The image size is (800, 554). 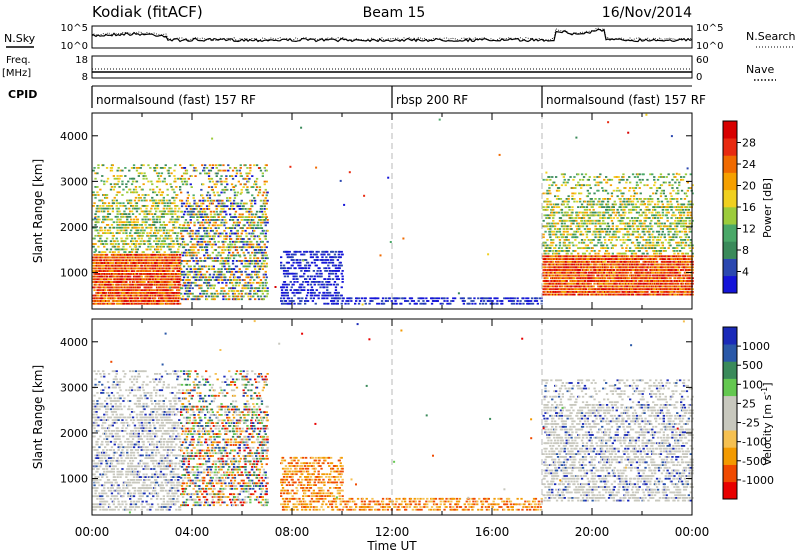 I want to click on freq-tick-bottom: 8, so click(x=85, y=77).